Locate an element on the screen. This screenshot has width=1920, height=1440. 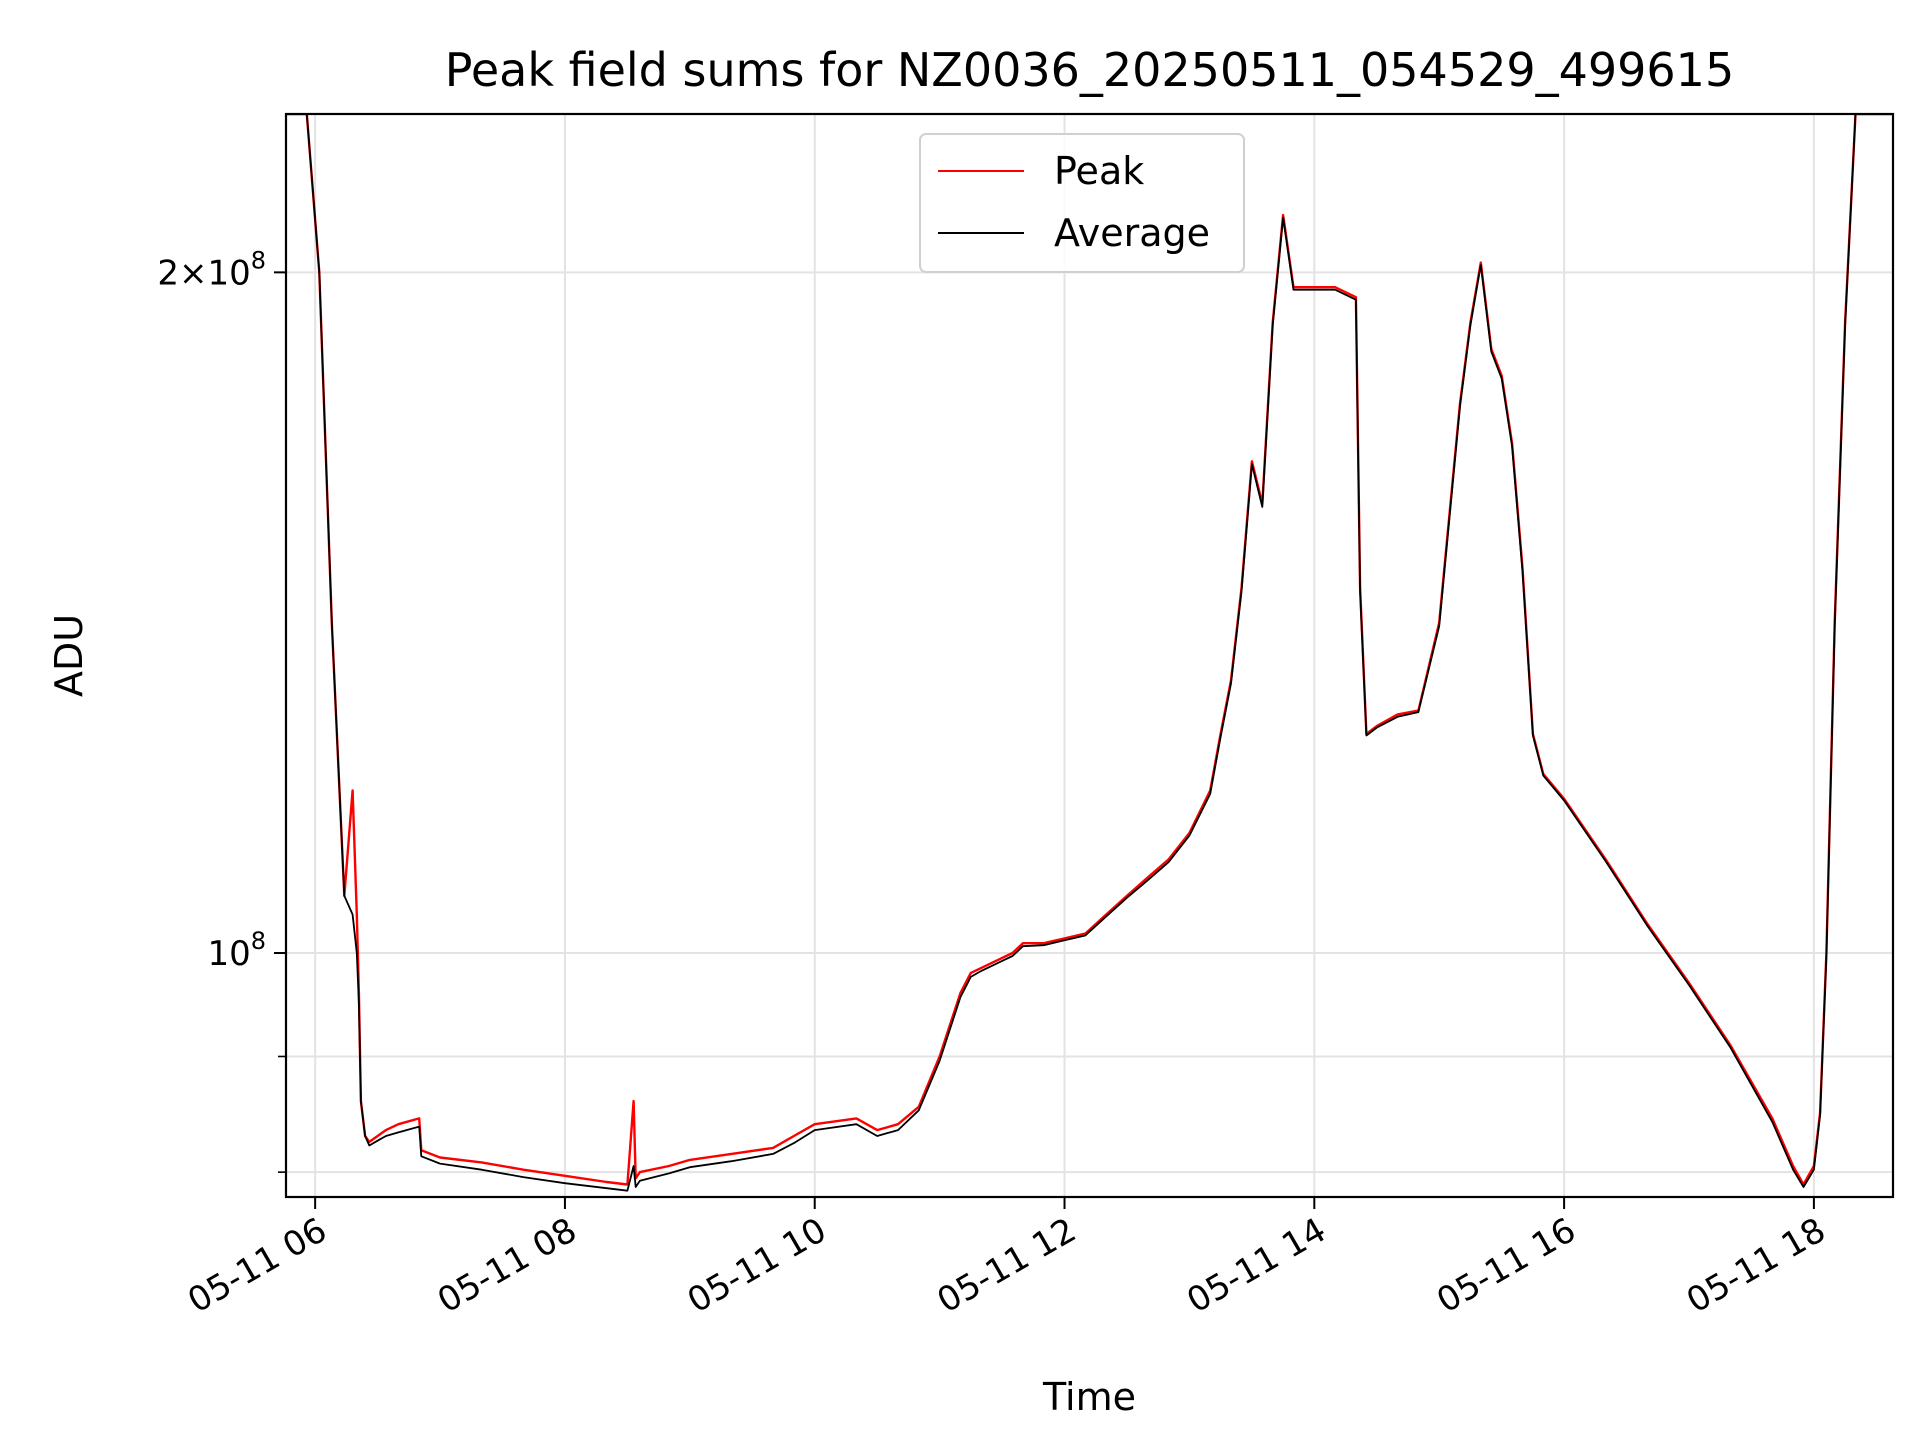
legend-label-average: Average is located at coordinates (1132, 233).